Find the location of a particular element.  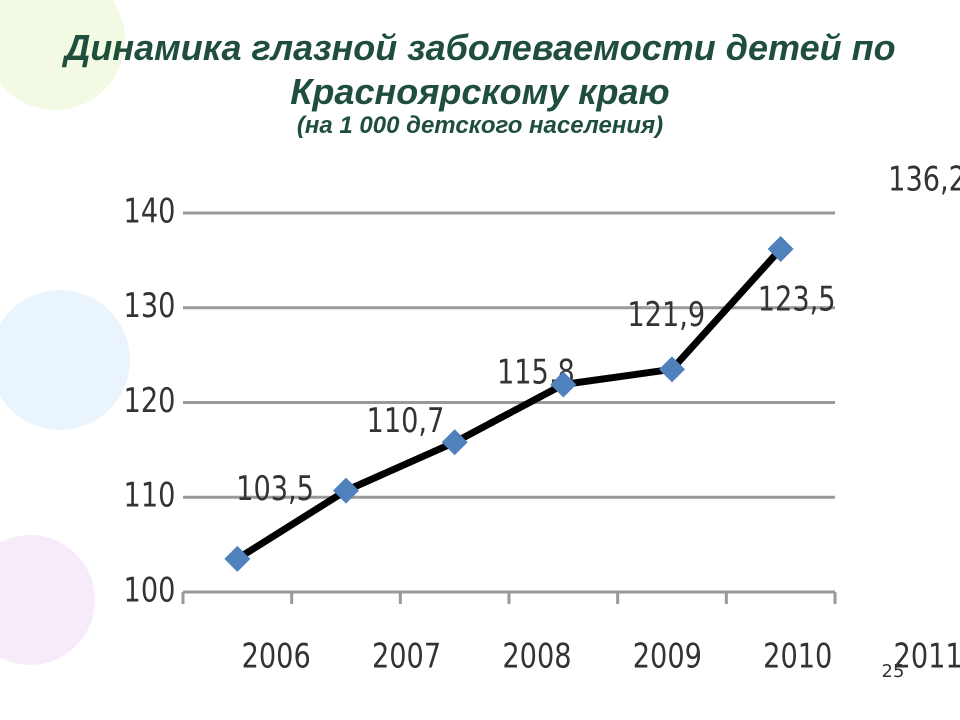

x-tick-label: 2007 is located at coordinates (406, 656).